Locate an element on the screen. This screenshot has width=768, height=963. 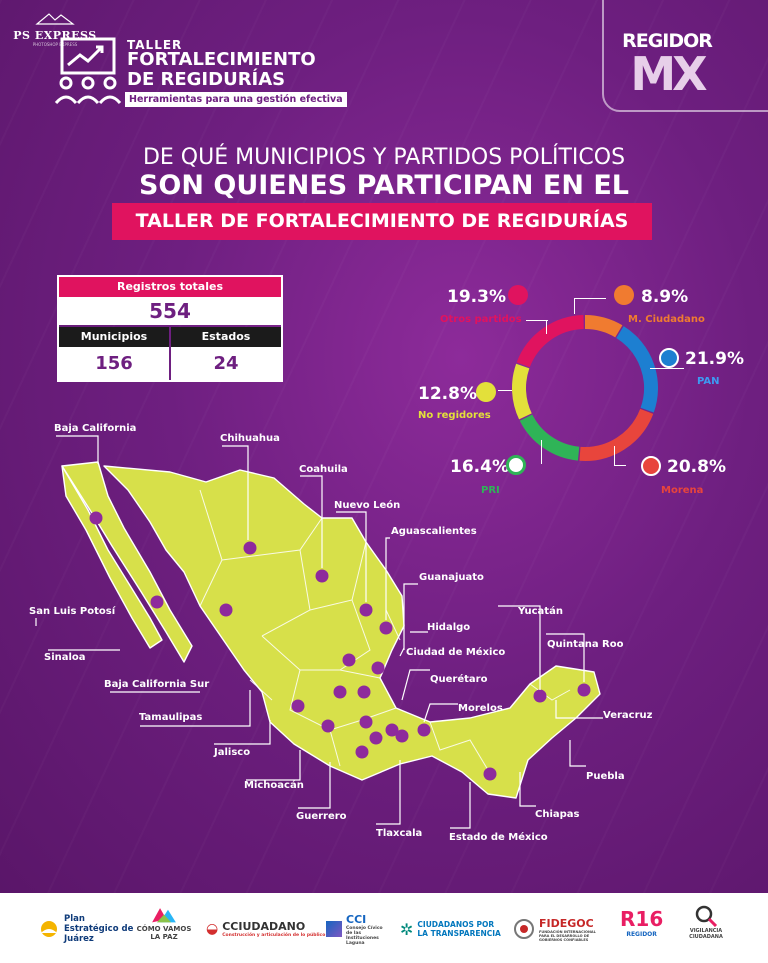
cci-mark-icon is located at coordinates (334, 929).